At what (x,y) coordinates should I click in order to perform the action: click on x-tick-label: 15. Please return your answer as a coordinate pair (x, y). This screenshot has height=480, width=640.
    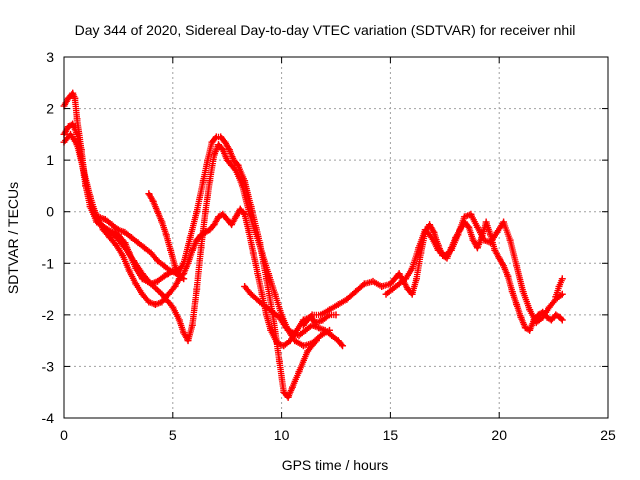
    Looking at the image, I should click on (391, 435).